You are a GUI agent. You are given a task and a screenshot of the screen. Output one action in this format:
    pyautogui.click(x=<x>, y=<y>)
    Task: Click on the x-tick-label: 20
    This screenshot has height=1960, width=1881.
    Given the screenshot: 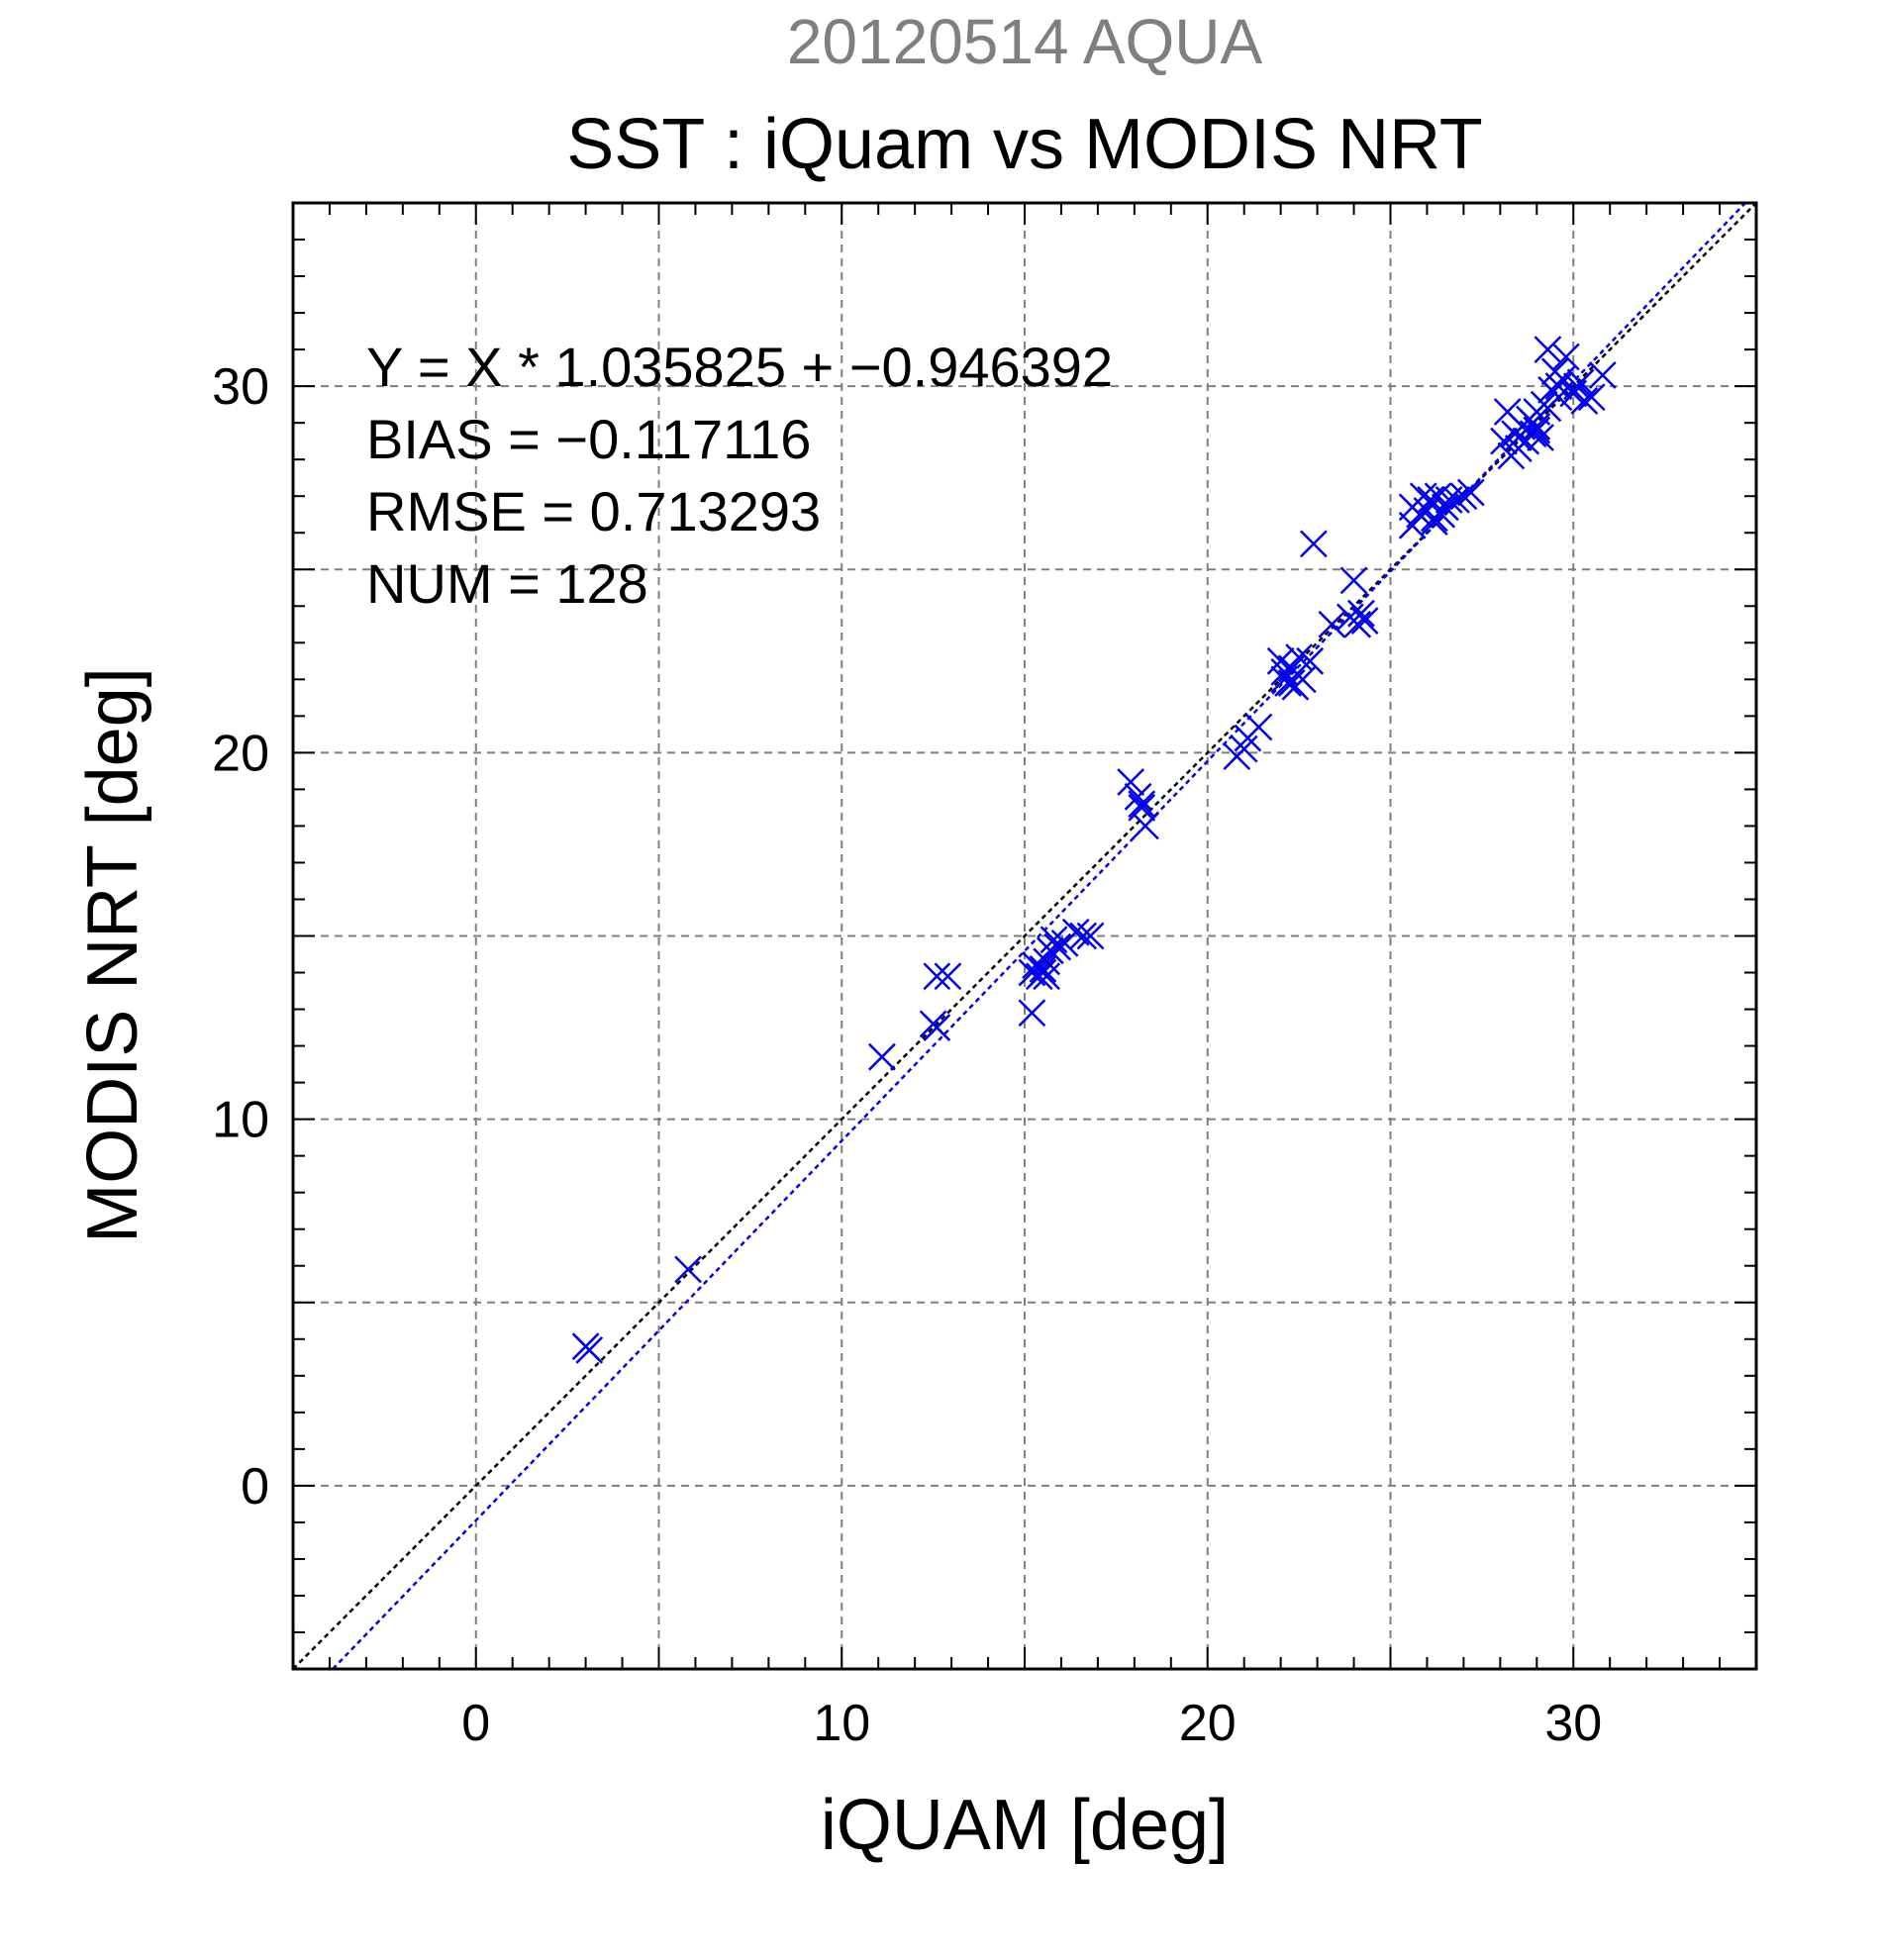 What is the action you would take?
    pyautogui.click(x=1208, y=1723)
    